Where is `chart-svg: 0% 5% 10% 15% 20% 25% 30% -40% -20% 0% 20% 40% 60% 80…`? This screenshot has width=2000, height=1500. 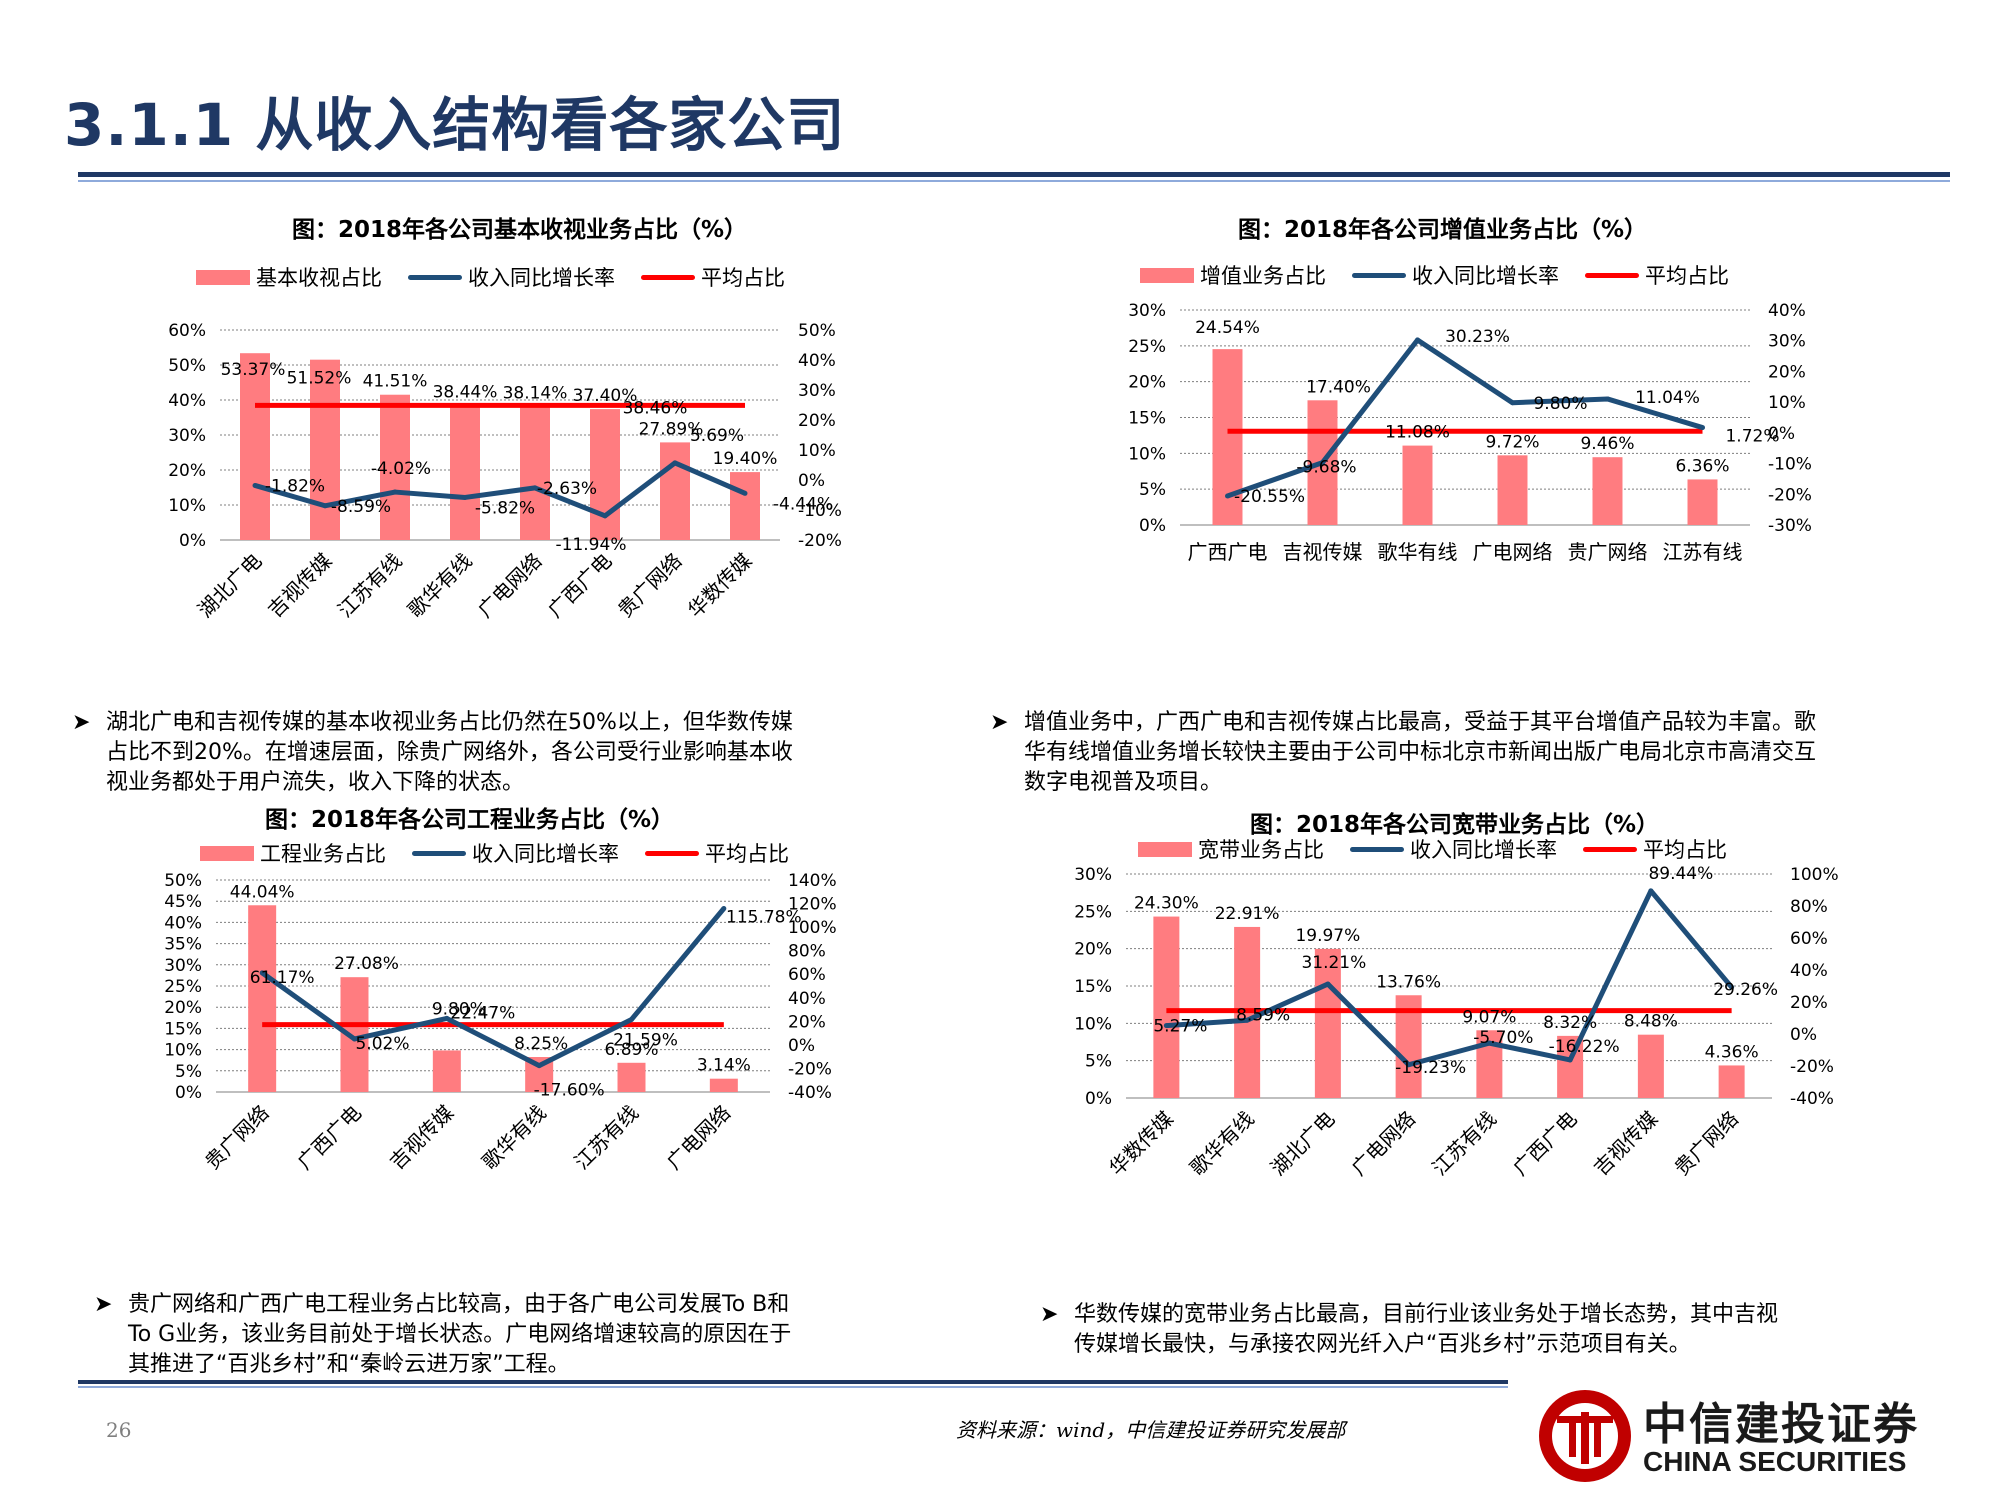 chart-svg: 0% 5% 10% 15% 20% 25% 30% -40% -20% 0% 20% 40% 60% 80… is located at coordinates (1456, 1022).